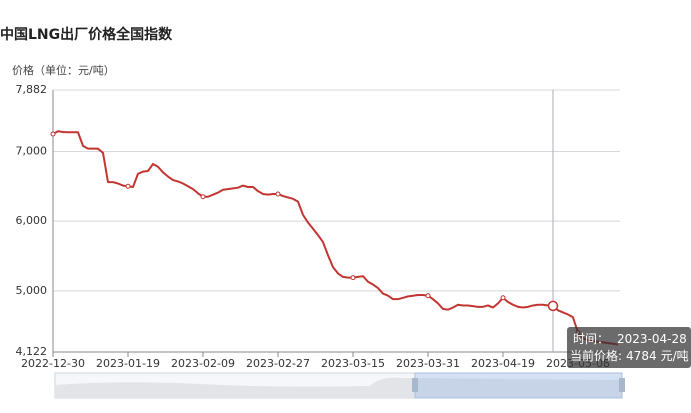 The height and width of the screenshot is (413, 691). What do you see at coordinates (591, 339) in the screenshot?
I see `tooltip-time-label: 时间：` at bounding box center [591, 339].